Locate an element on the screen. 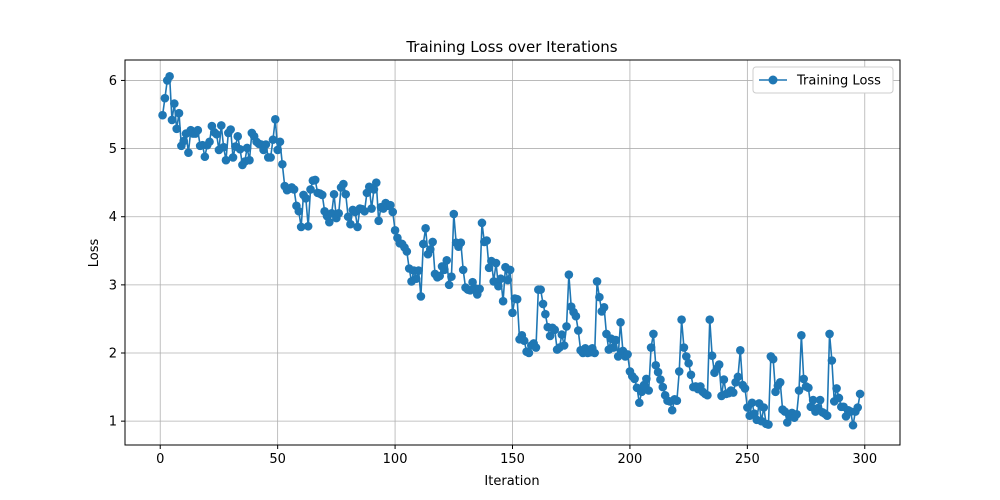  chart-title: Training Loss over Iterations is located at coordinates (511, 47).